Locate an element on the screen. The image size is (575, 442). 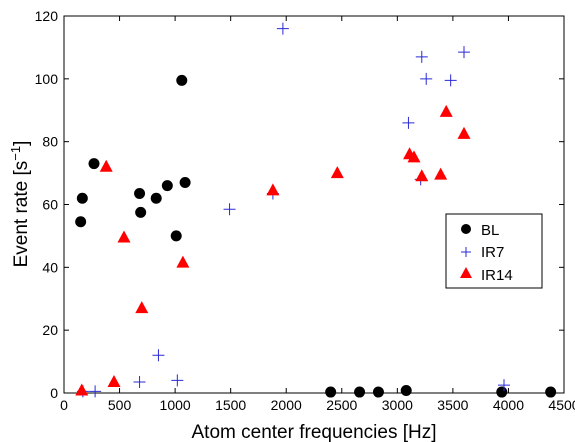
y-axis-label: Event rate [s−1] is located at coordinates (20, 204).